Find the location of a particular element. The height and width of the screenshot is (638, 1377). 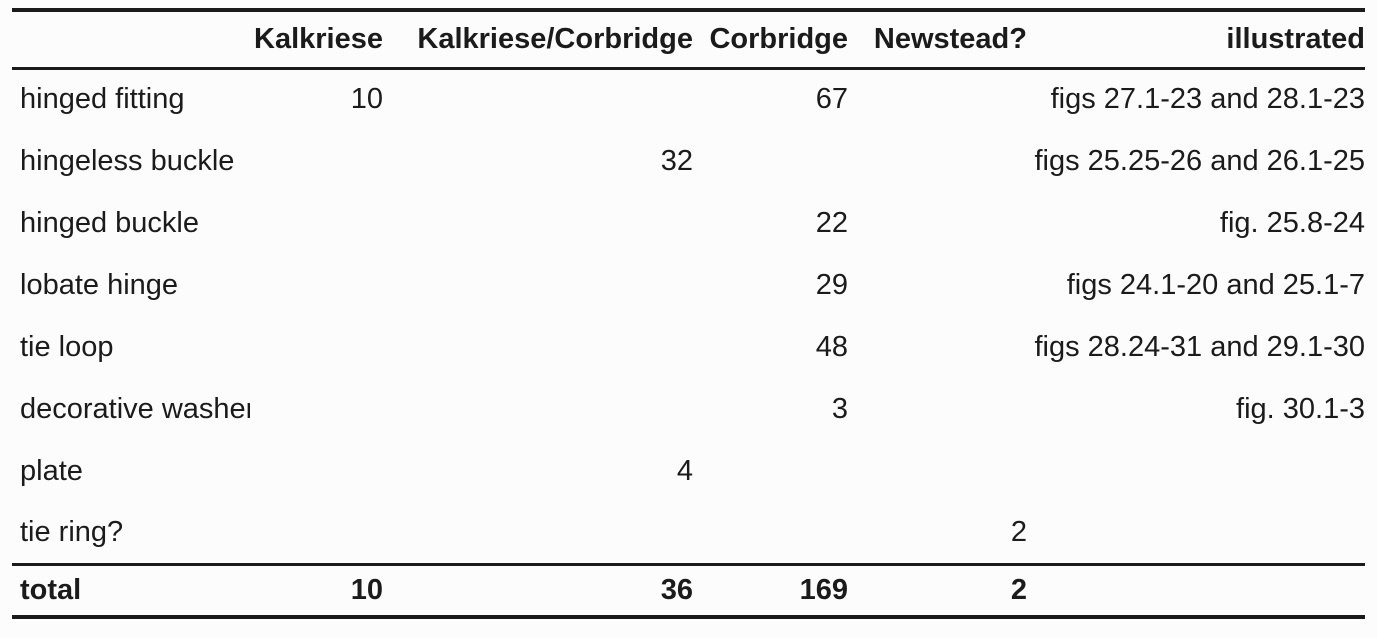

header-item-type is located at coordinates (131, 40).